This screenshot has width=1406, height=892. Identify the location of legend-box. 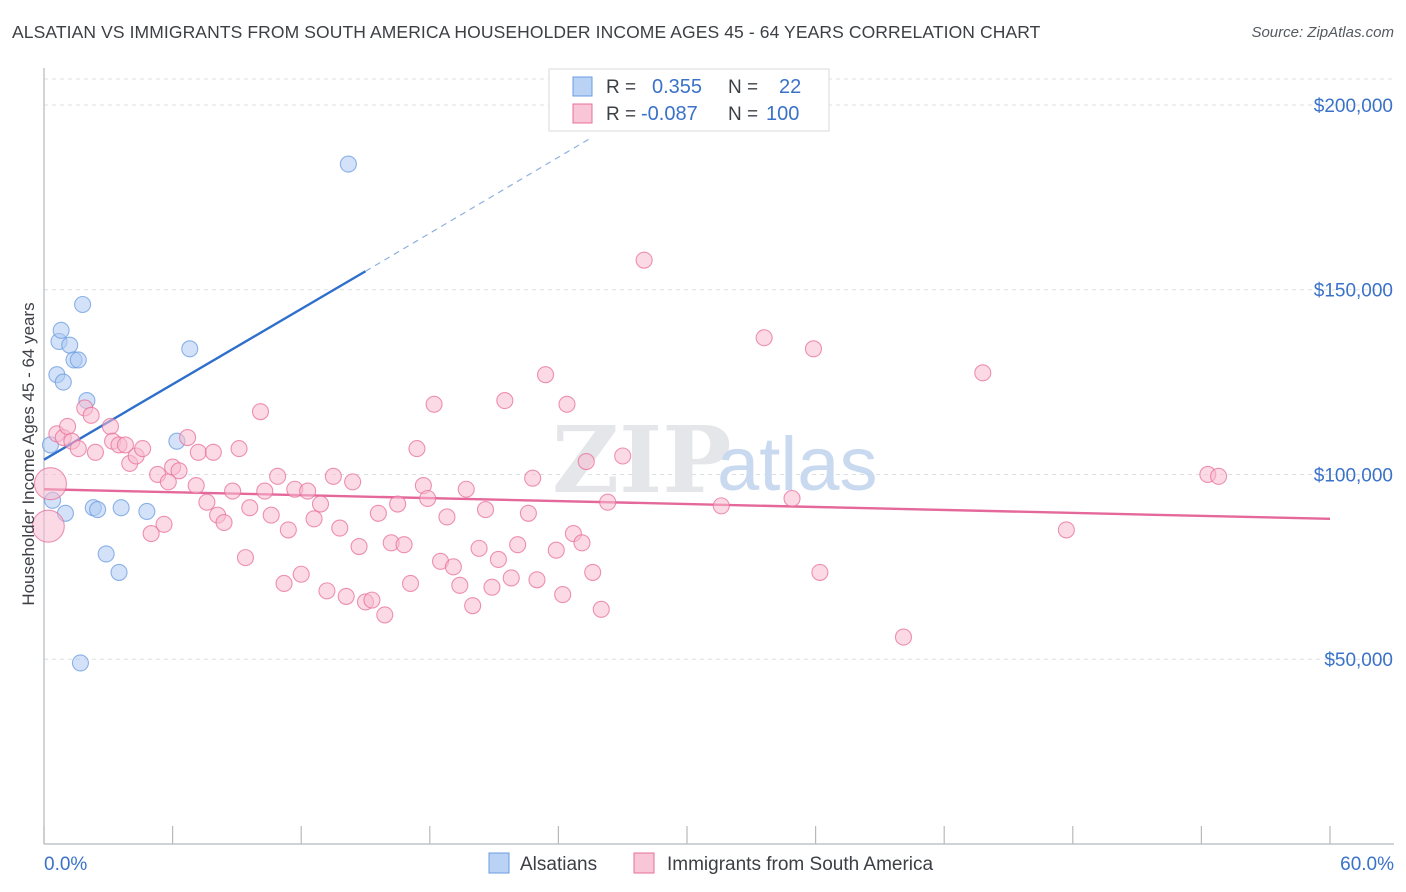
(689, 100).